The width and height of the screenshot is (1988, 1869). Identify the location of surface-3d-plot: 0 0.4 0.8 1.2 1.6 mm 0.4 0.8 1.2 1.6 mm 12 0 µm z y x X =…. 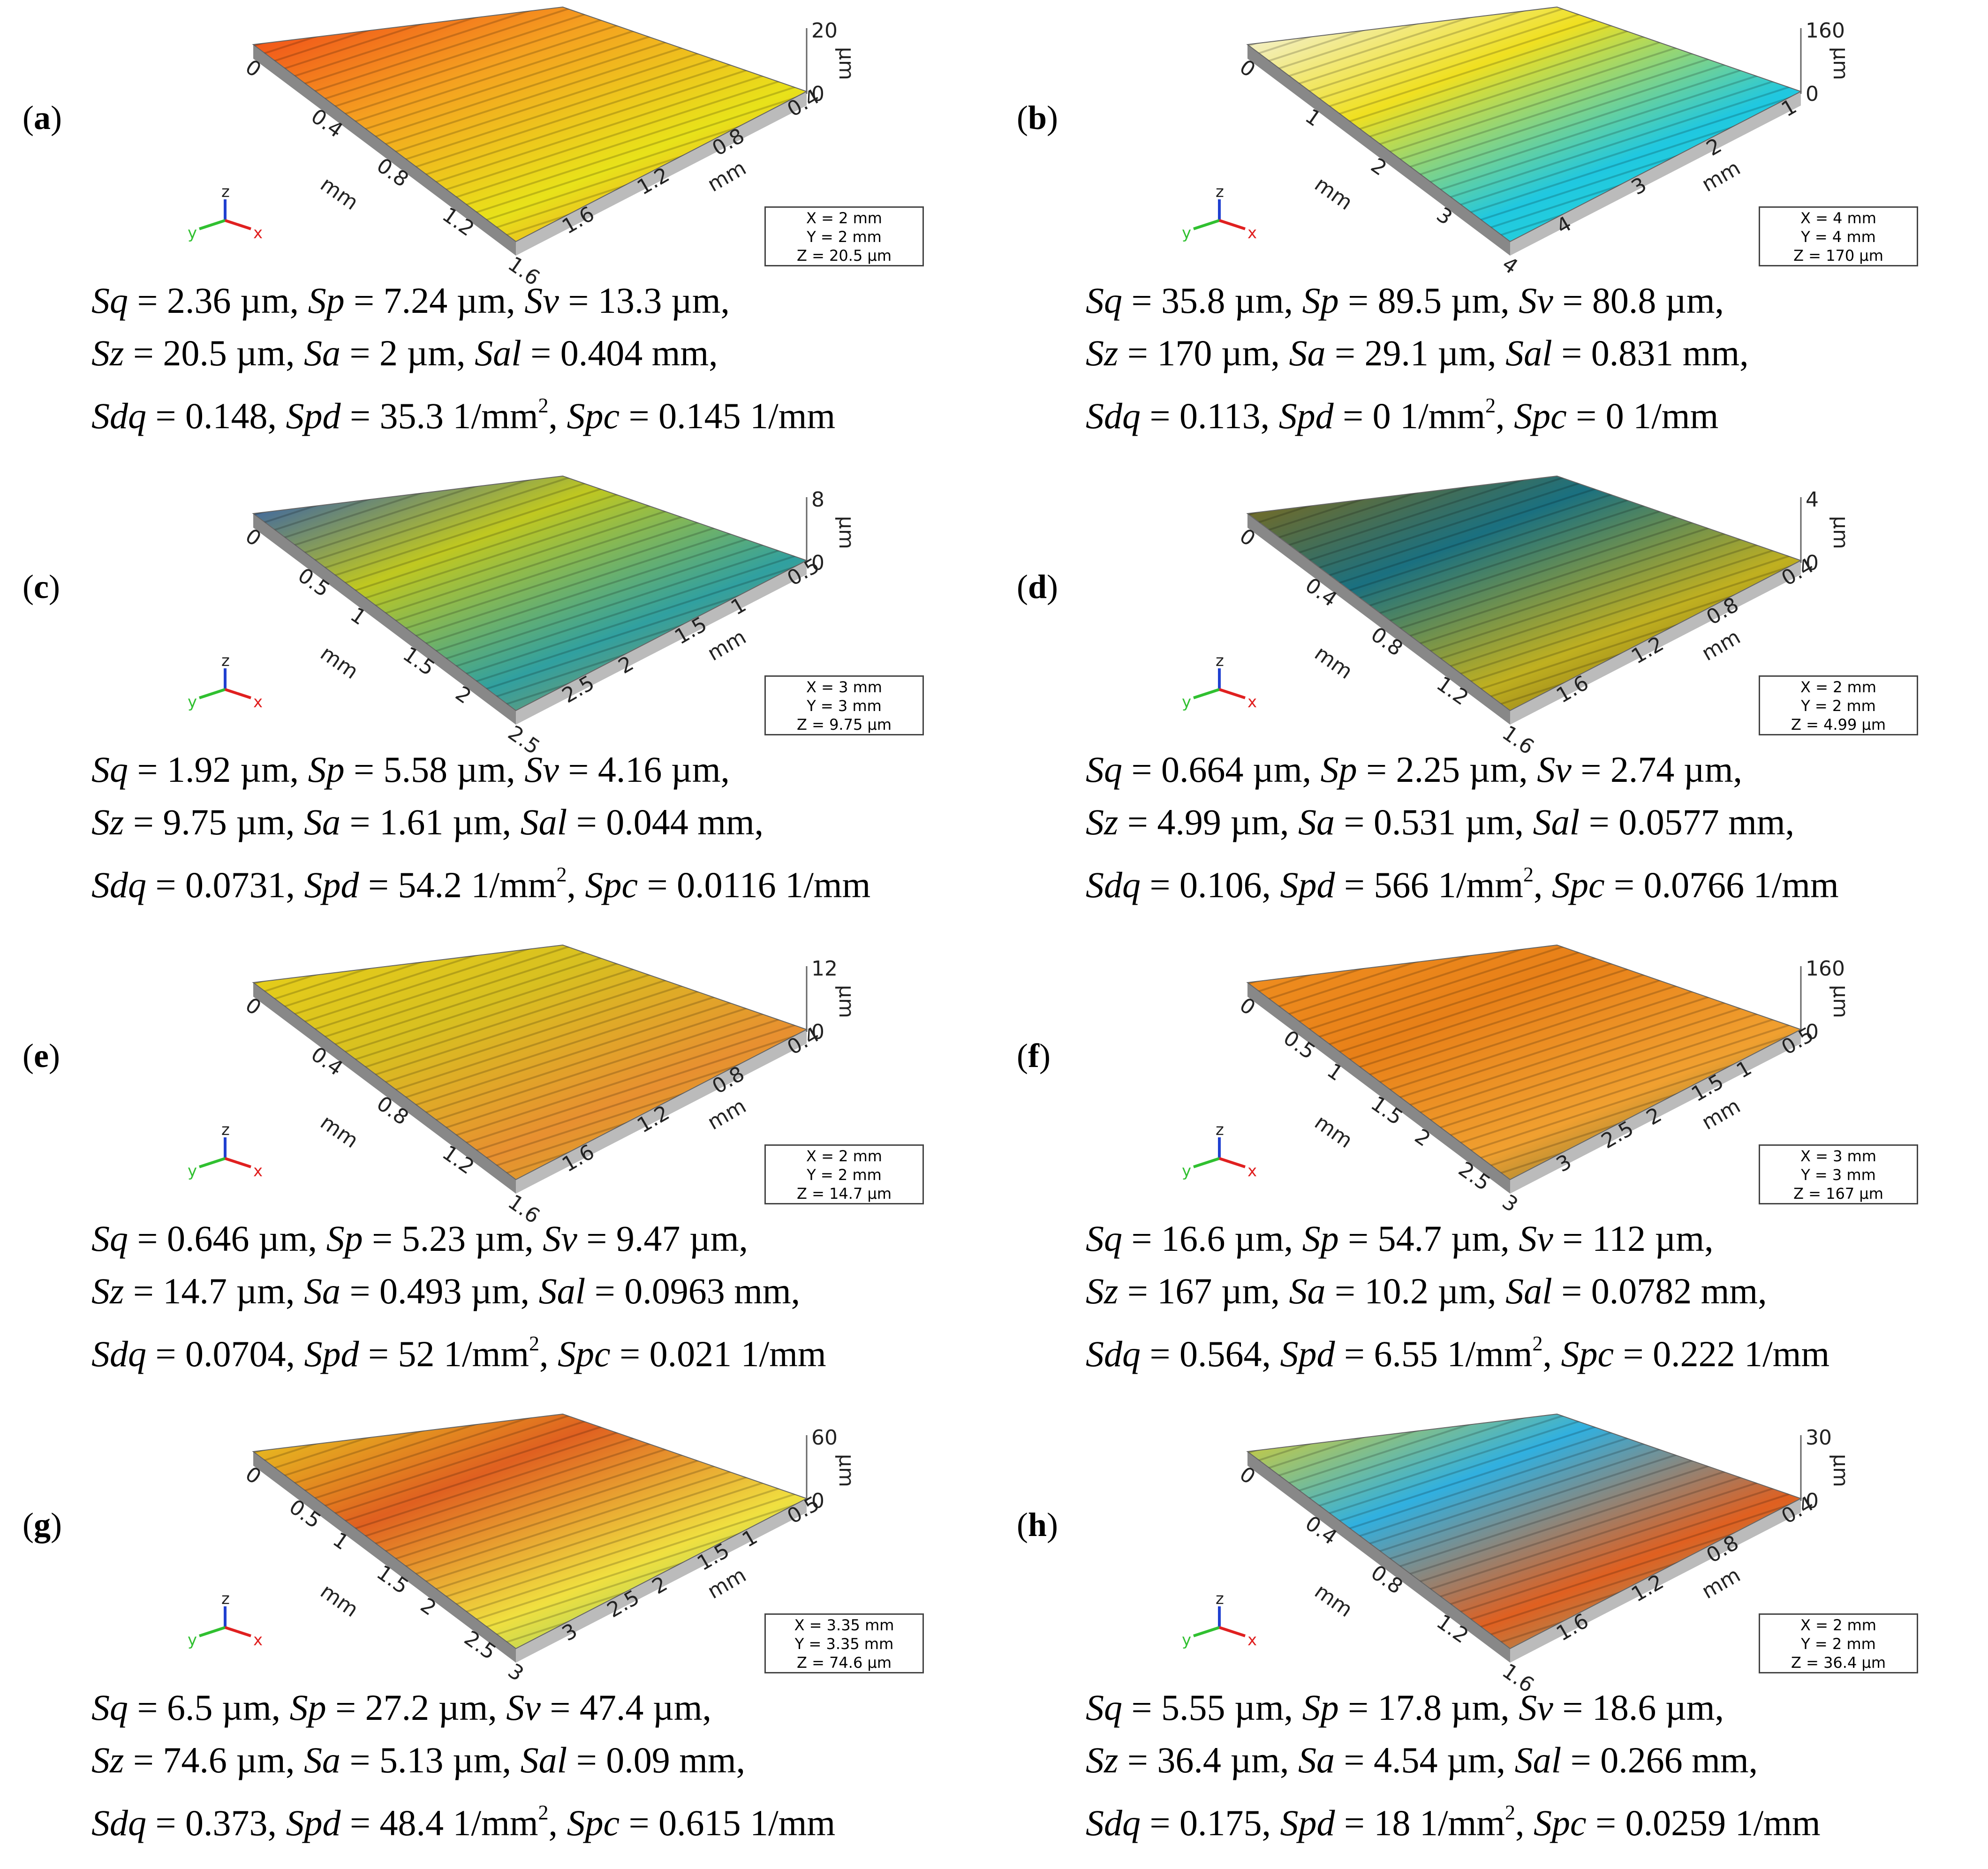
(567, 1083).